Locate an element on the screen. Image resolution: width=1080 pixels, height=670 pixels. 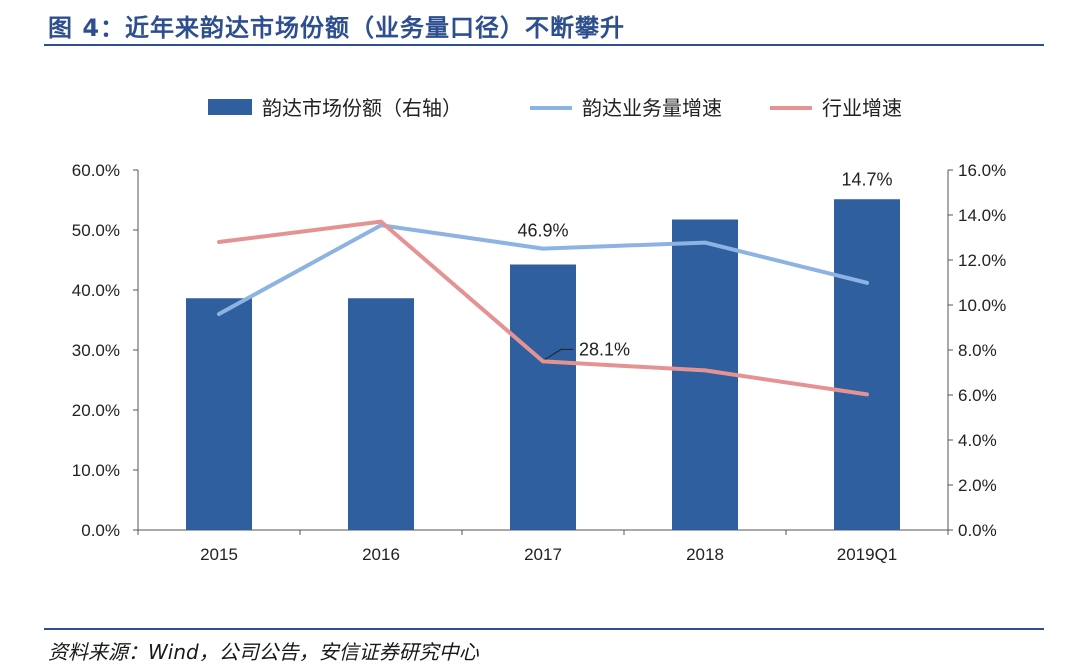
right-tick-label: 6.0% is located at coordinates (977, 395).